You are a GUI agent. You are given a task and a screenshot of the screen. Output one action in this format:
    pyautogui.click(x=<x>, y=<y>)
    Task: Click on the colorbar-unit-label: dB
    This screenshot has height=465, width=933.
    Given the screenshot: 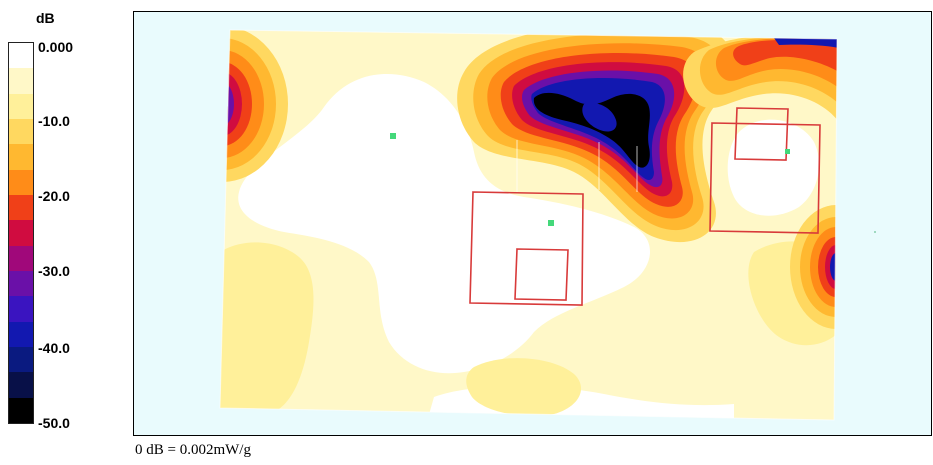 What is the action you would take?
    pyautogui.click(x=45, y=18)
    